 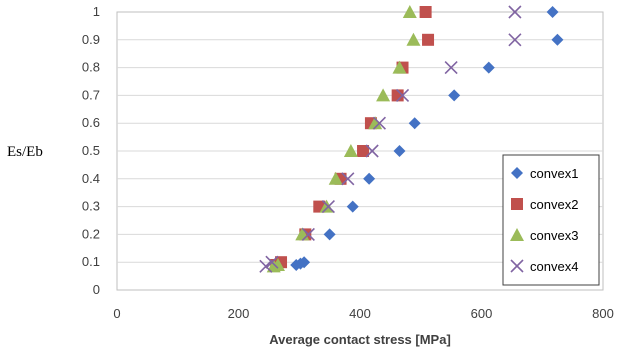 What do you see at coordinates (91, 150) in the screenshot?
I see `y-tick-label: 0.5` at bounding box center [91, 150].